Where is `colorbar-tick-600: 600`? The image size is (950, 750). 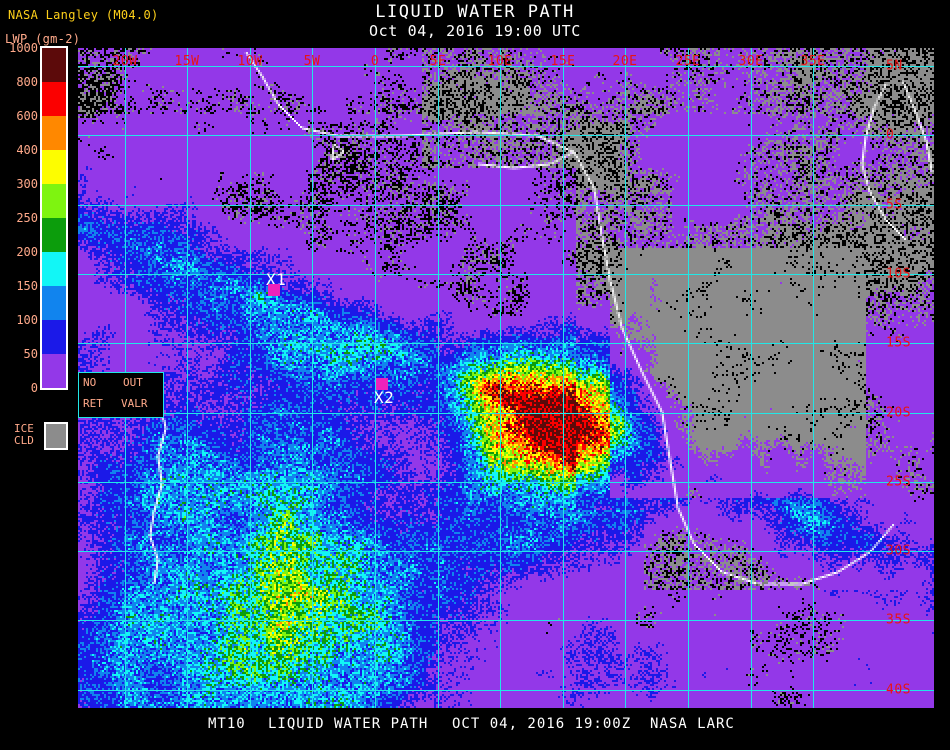
colorbar-tick-600: 600 is located at coordinates (27, 116).